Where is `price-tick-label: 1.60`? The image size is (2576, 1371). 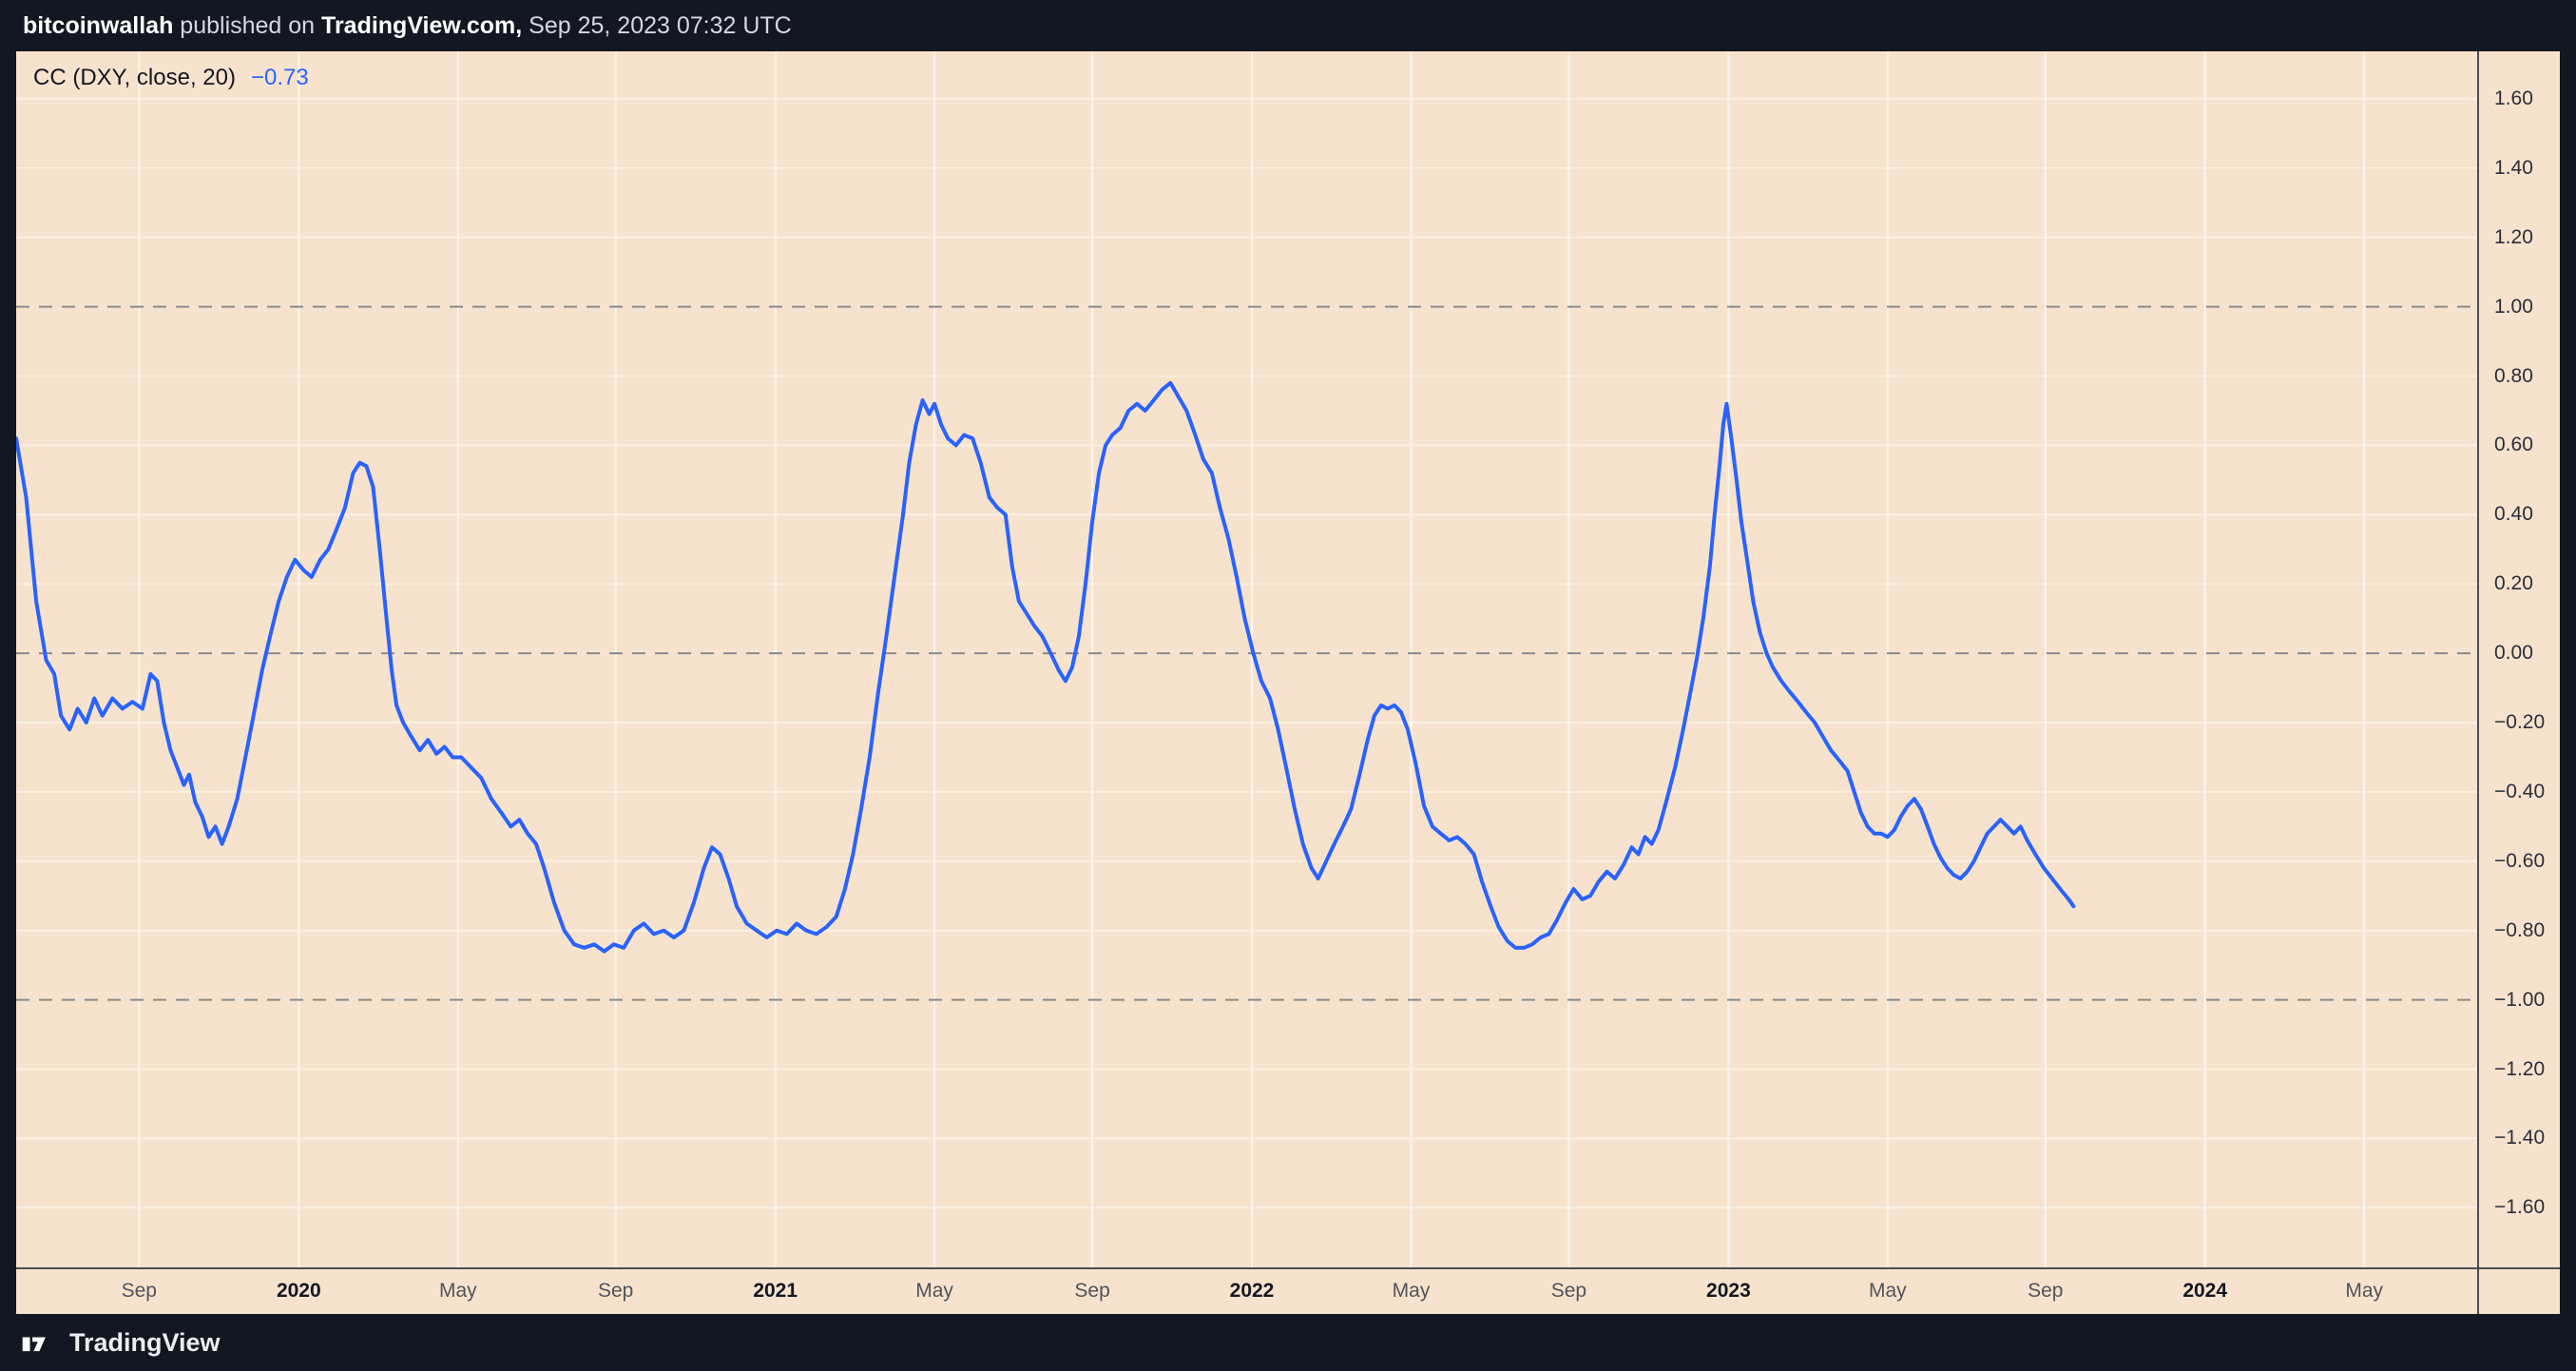 price-tick-label: 1.60 is located at coordinates (2513, 98).